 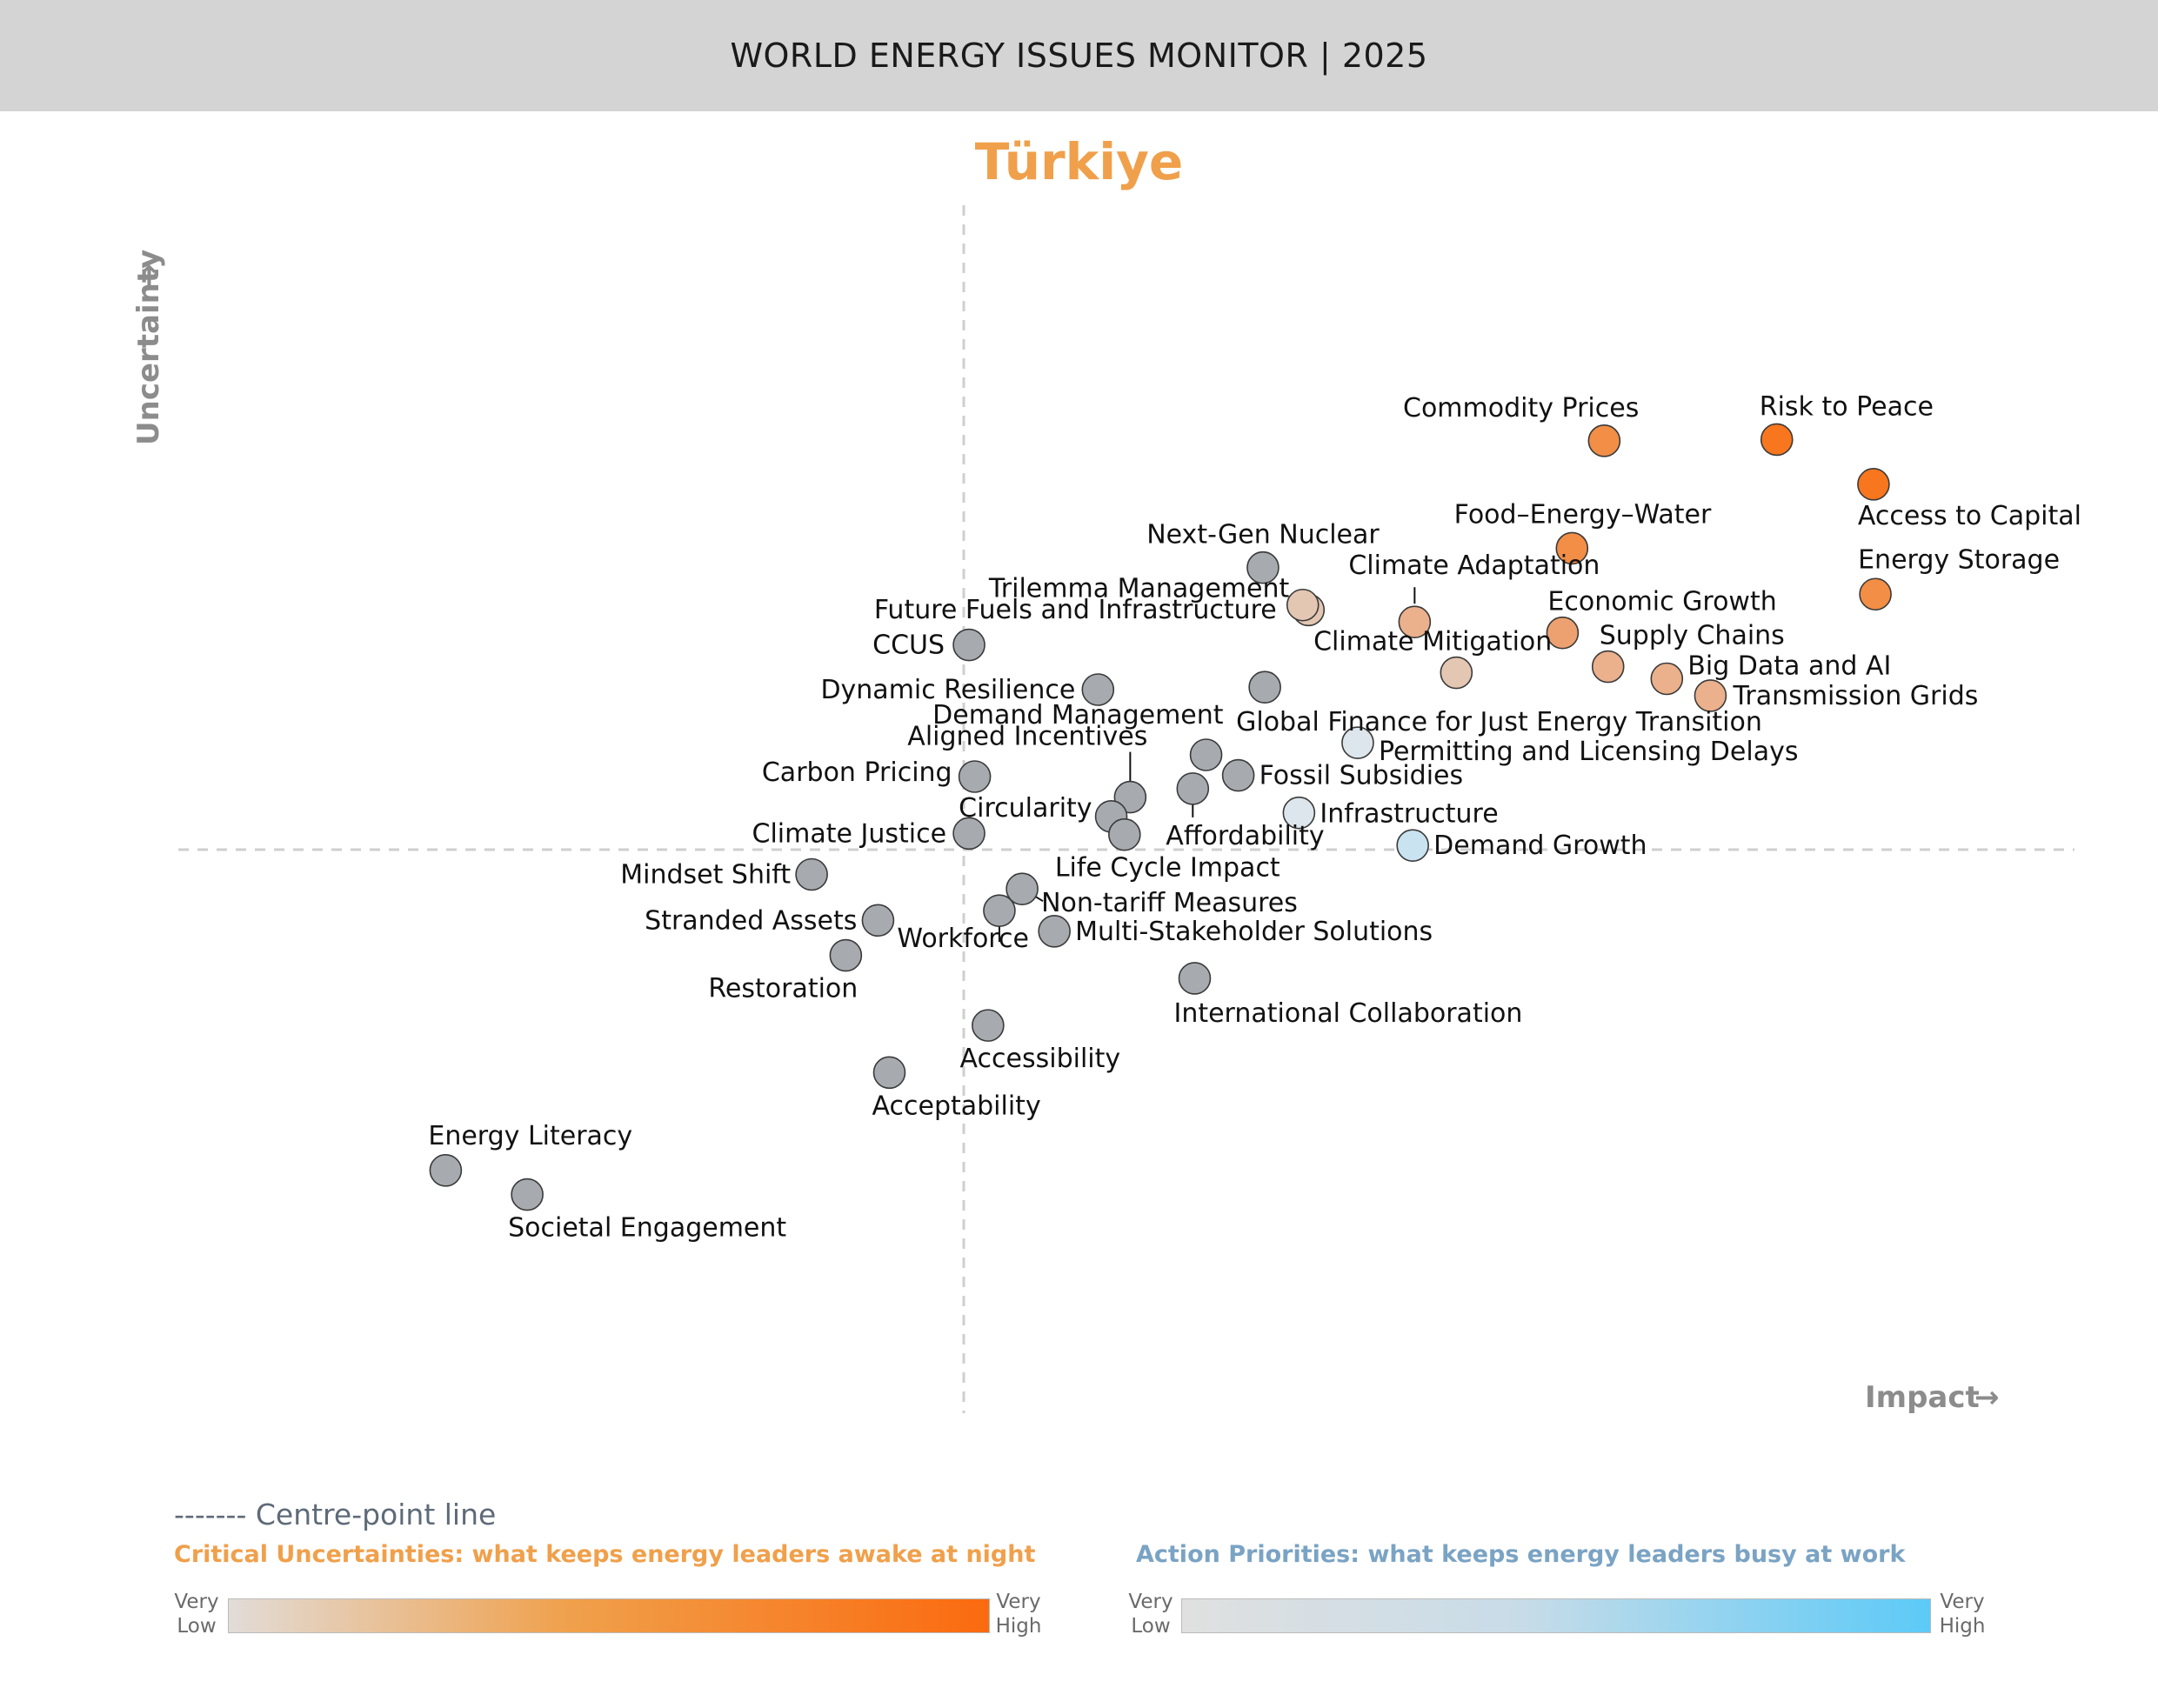 I want to click on x-axis-text: Impact, so click(x=1923, y=1397).